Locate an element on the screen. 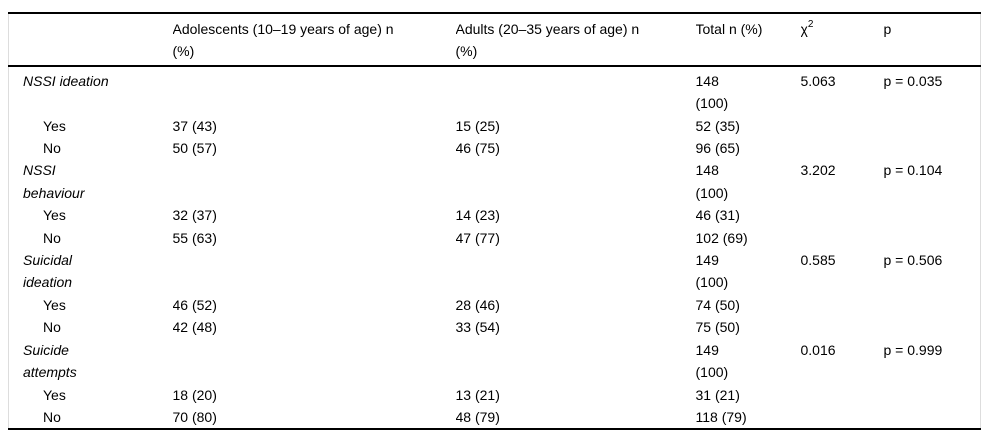 The height and width of the screenshot is (443, 992). adolescents-cell: 37 (43) is located at coordinates (194, 125).